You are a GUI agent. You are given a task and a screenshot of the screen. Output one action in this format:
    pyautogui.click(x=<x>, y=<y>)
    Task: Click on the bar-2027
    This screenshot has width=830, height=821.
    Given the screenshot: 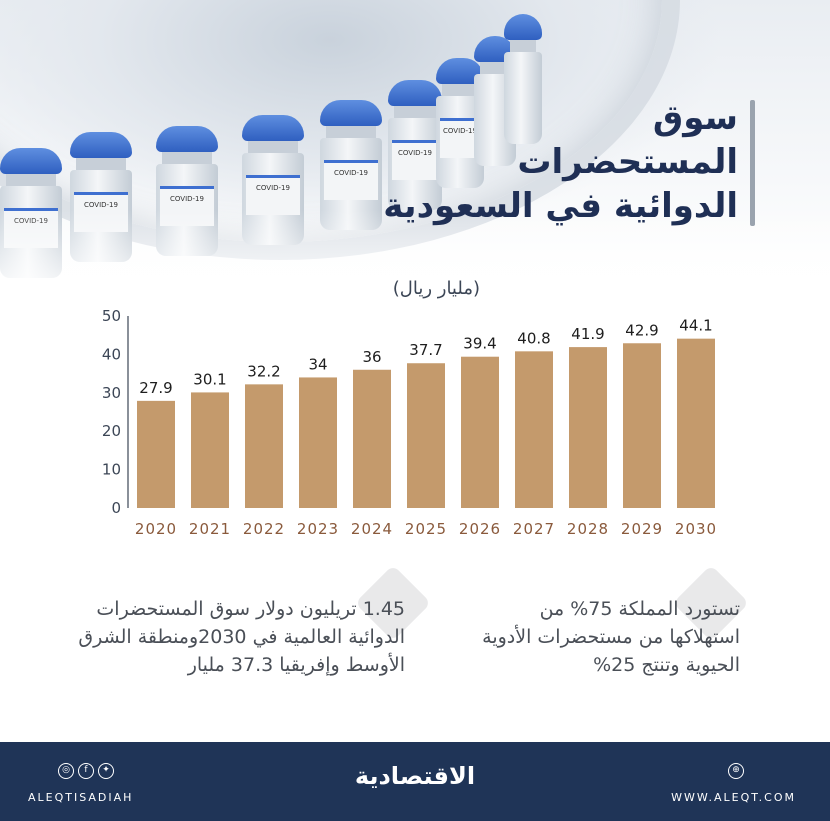 What is the action you would take?
    pyautogui.click(x=534, y=429)
    